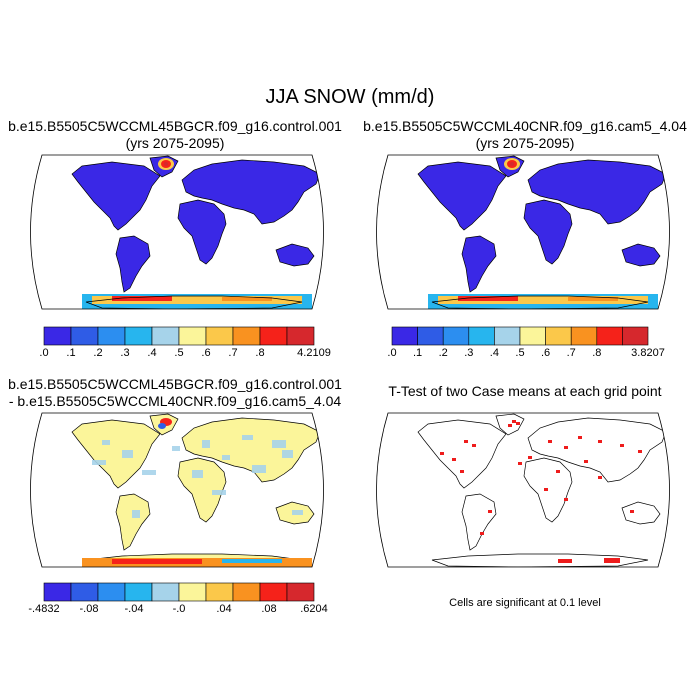 The image size is (700, 700). Describe the element at coordinates (179, 609) in the screenshot. I see `colorbar-tick-label: -.0` at that location.